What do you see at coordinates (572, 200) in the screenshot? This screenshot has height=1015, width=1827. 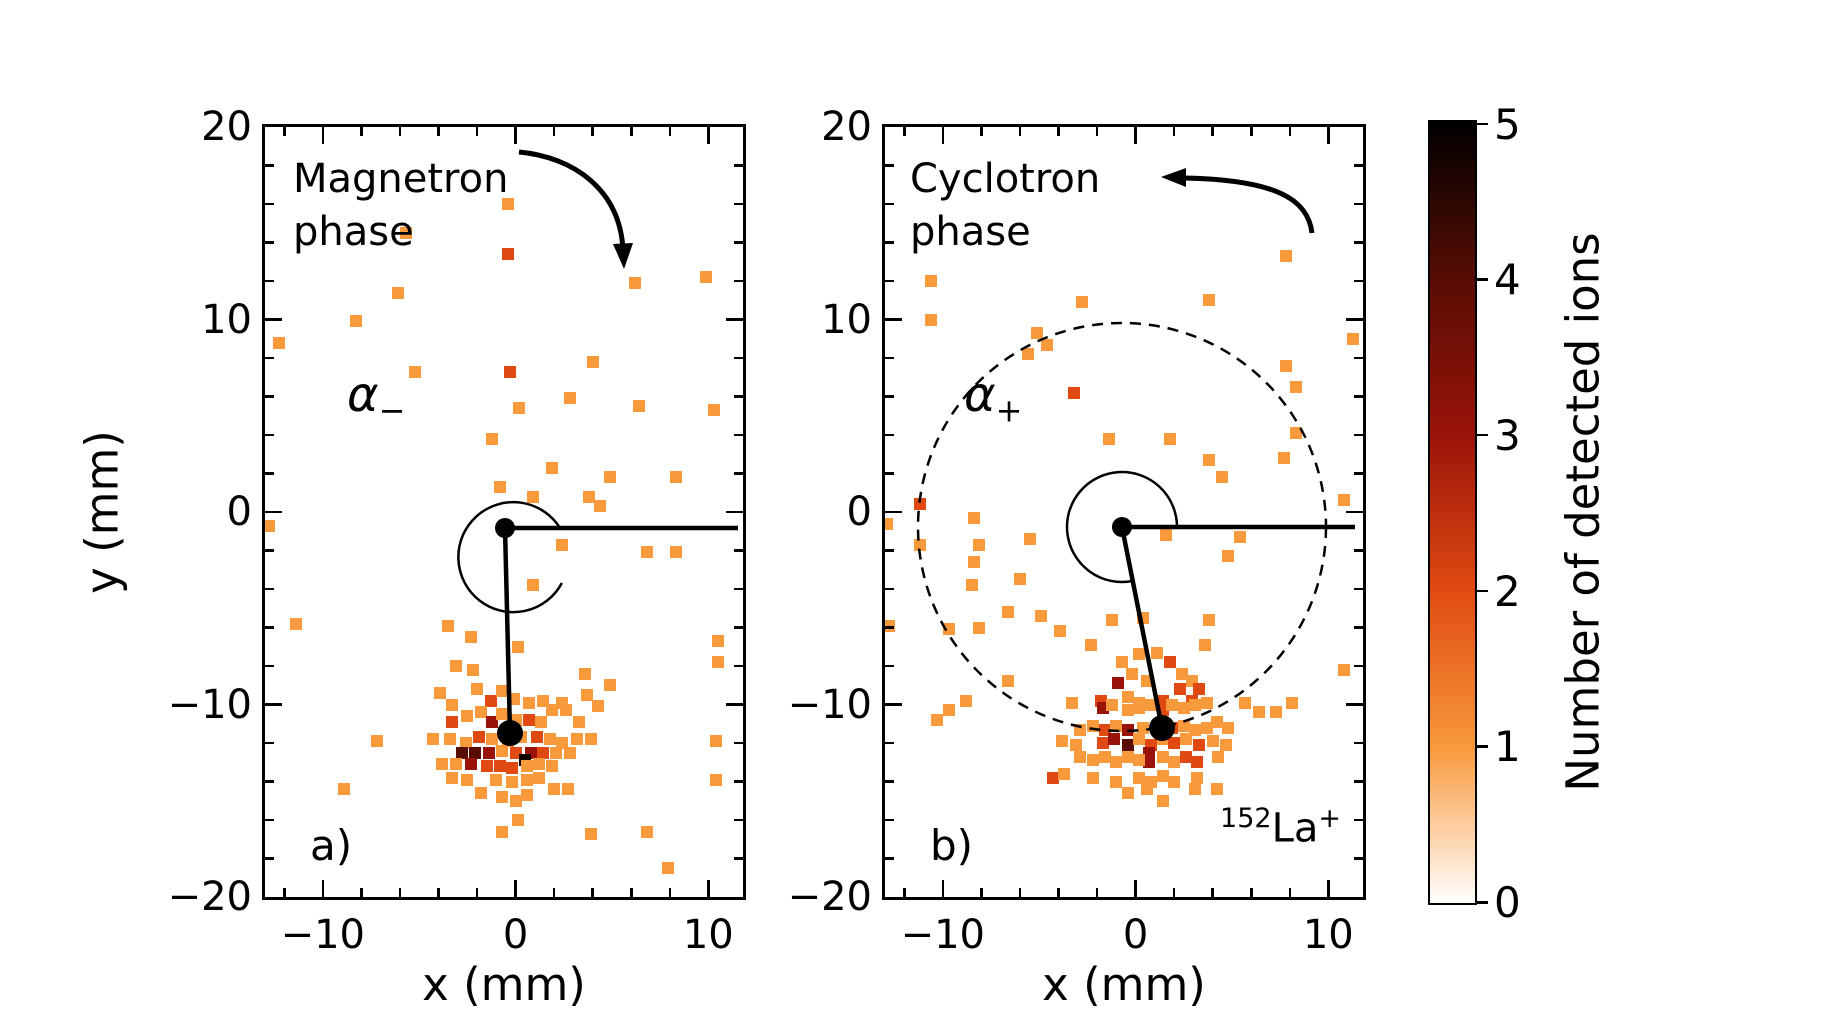 I see `rotation-arrow-a` at bounding box center [572, 200].